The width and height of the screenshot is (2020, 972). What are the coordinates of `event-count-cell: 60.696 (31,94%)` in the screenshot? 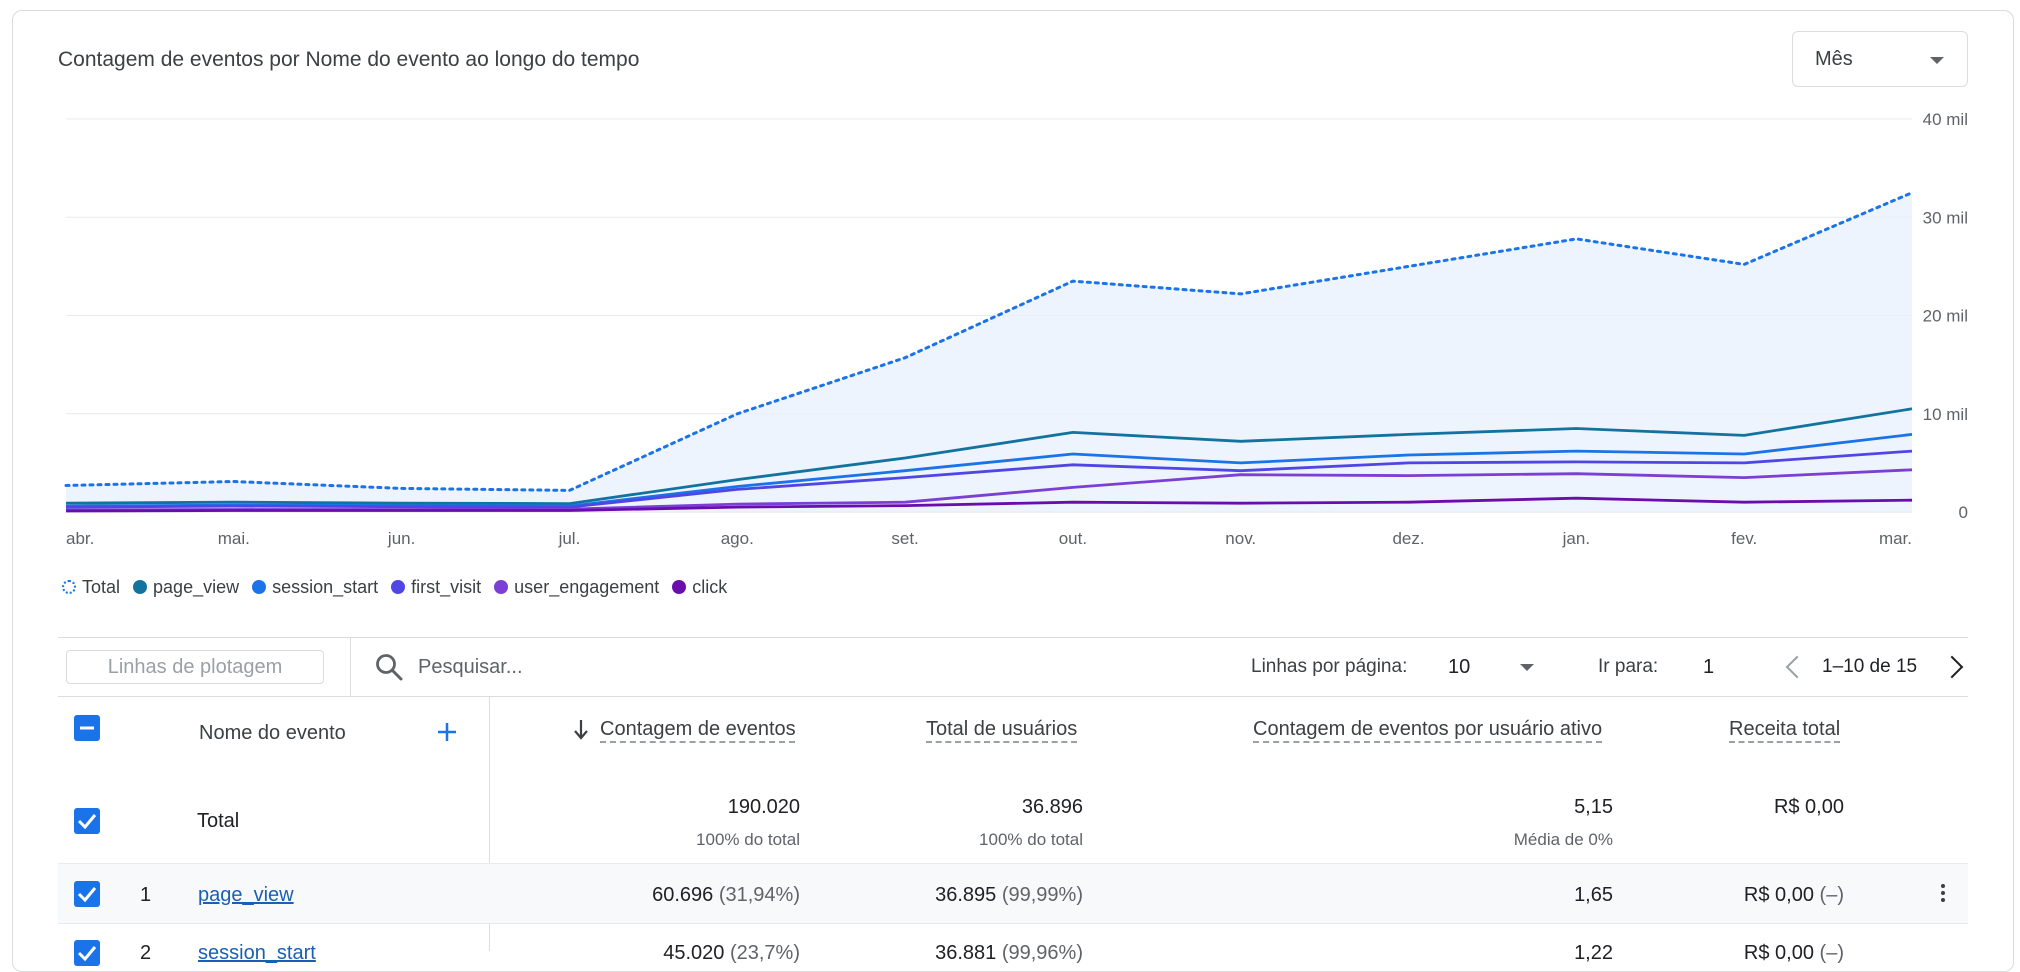 It's located at (726, 895).